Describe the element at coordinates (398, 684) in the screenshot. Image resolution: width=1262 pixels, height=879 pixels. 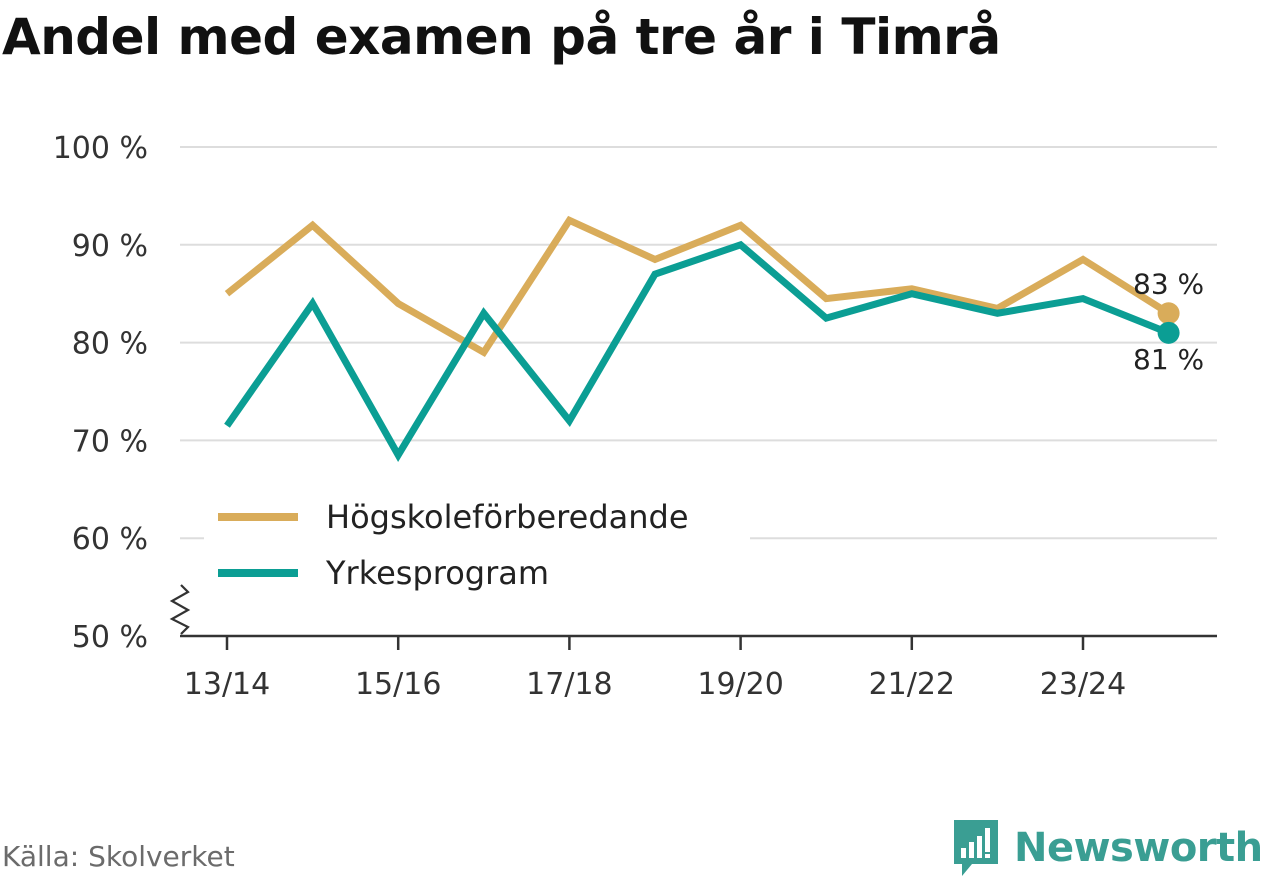
I see `x-tick-label: 15/16` at that location.